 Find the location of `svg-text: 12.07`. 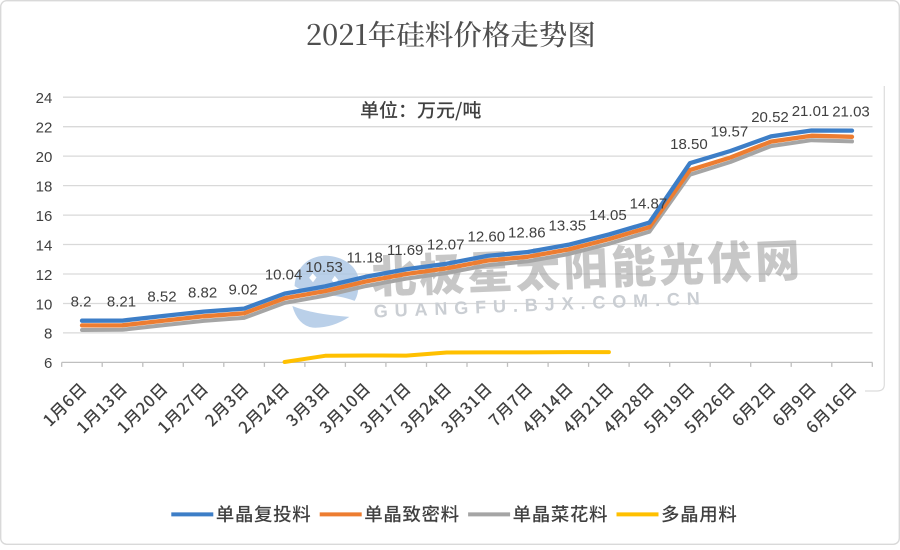

svg-text: 12.07 is located at coordinates (446, 244).